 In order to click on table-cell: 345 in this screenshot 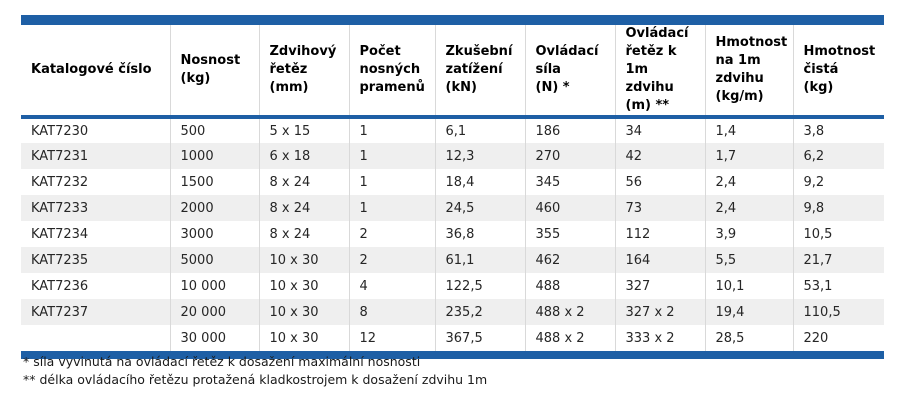, I will do `click(569, 182)`.